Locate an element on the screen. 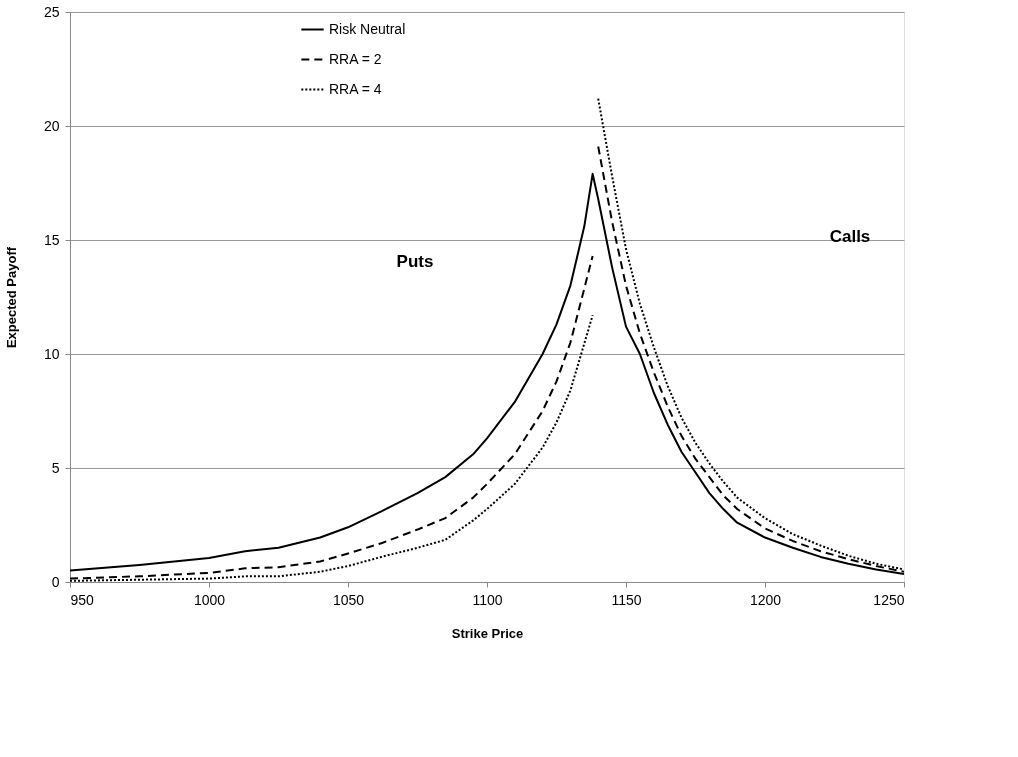  y-tick-label: 20 is located at coordinates (51, 125).